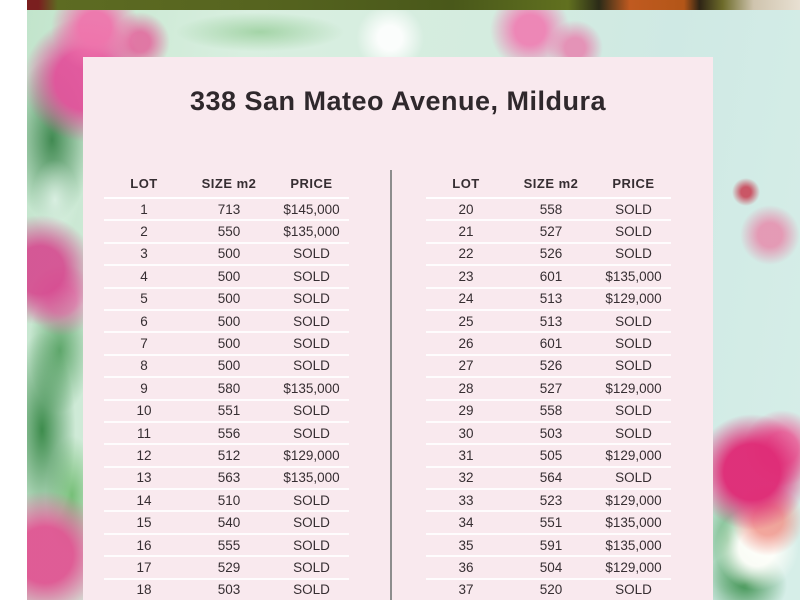 Image resolution: width=800 pixels, height=600 pixels. What do you see at coordinates (226, 456) in the screenshot?
I see `table-row: 12 512 $129,000` at bounding box center [226, 456].